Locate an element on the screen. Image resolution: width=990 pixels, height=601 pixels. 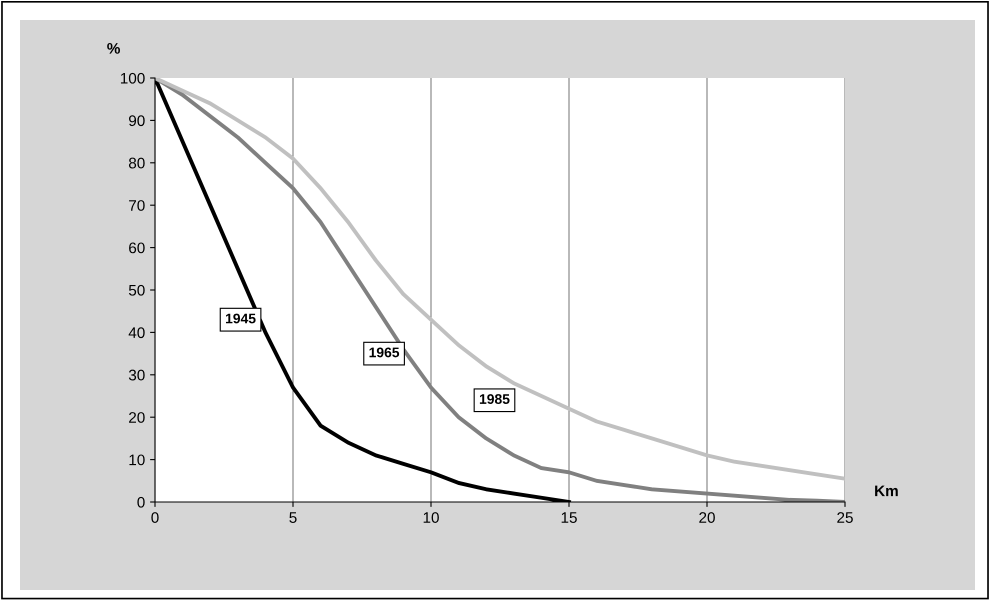
x-tick-label: 10 is located at coordinates (431, 517).